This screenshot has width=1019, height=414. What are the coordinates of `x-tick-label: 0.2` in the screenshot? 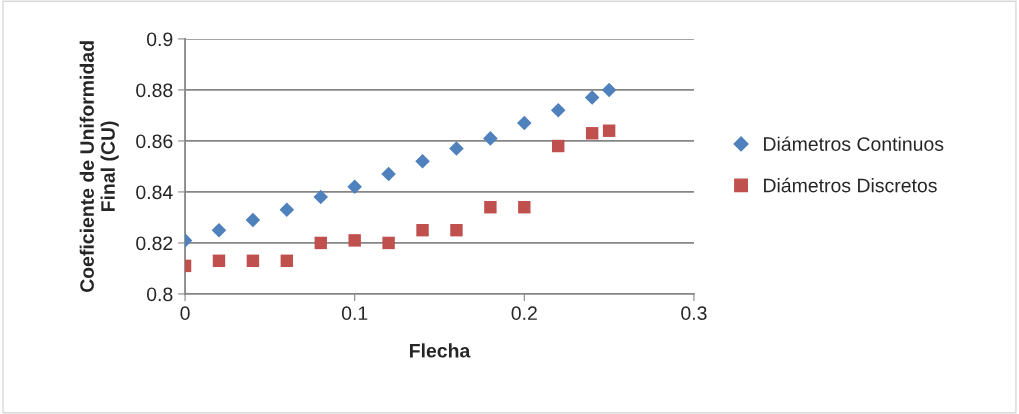 It's located at (524, 313).